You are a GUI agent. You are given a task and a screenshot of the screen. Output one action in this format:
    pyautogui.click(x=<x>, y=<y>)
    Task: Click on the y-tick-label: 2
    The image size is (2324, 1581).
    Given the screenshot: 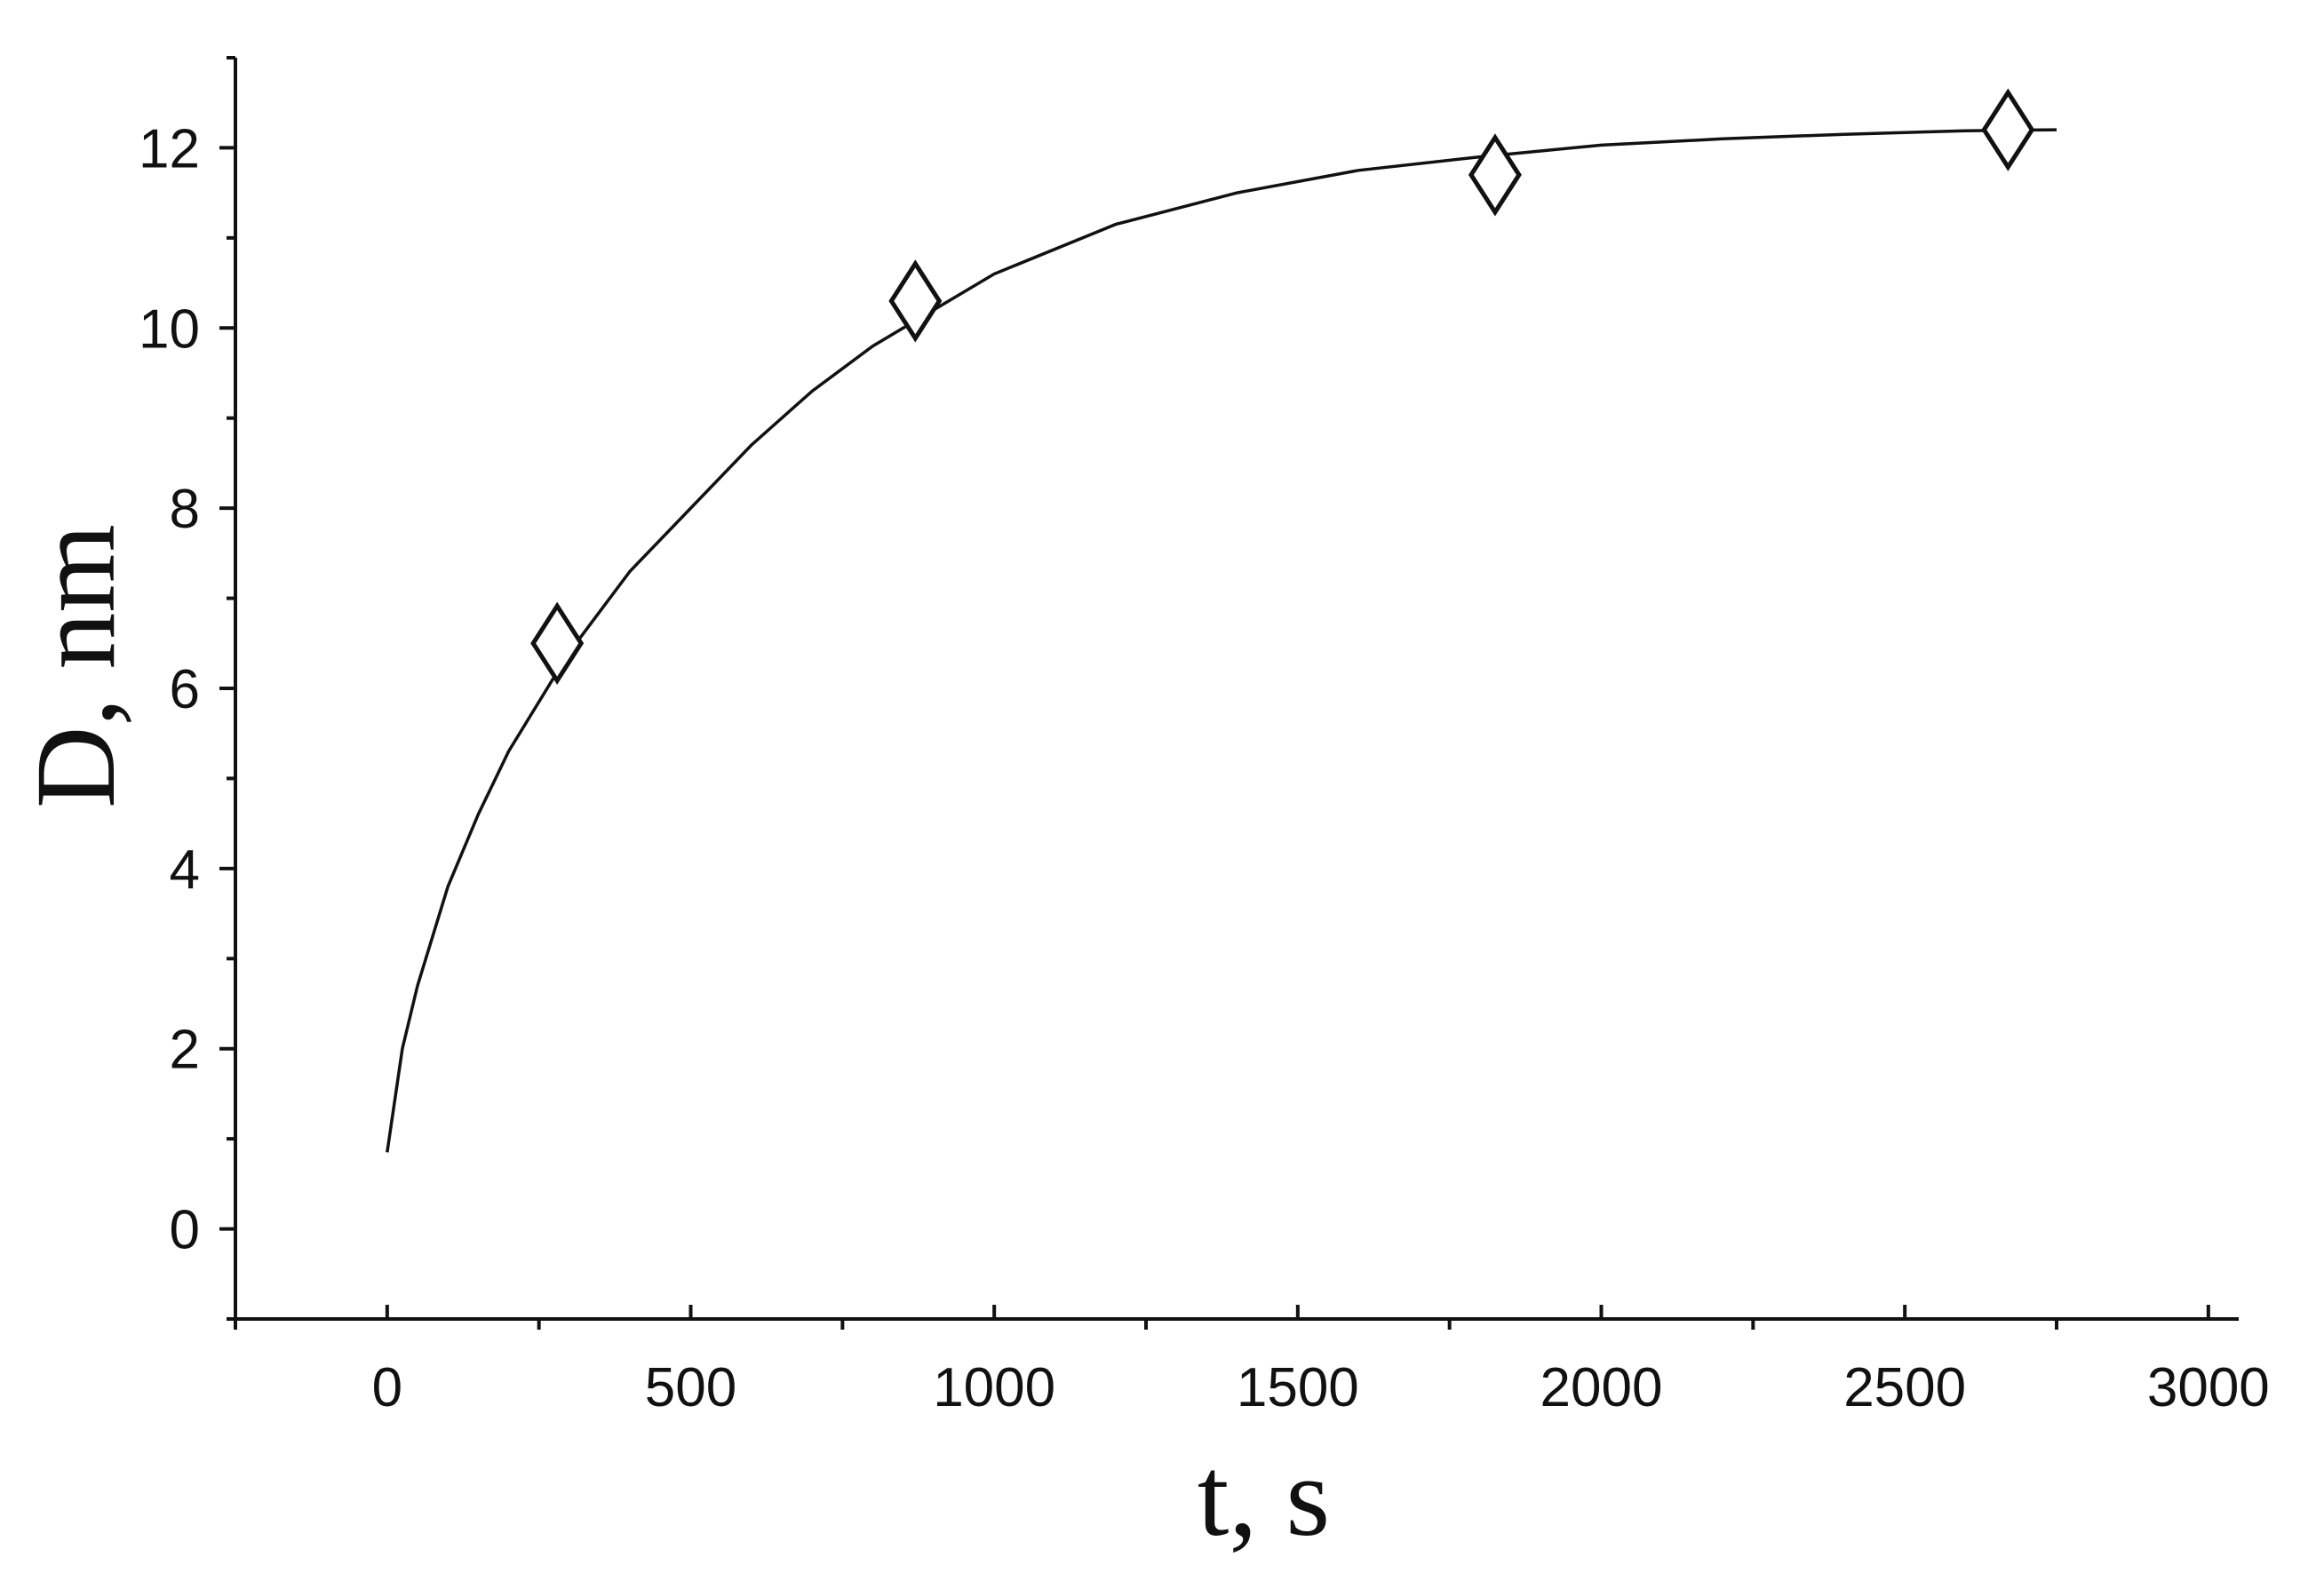 What is the action you would take?
    pyautogui.click(x=185, y=1050)
    